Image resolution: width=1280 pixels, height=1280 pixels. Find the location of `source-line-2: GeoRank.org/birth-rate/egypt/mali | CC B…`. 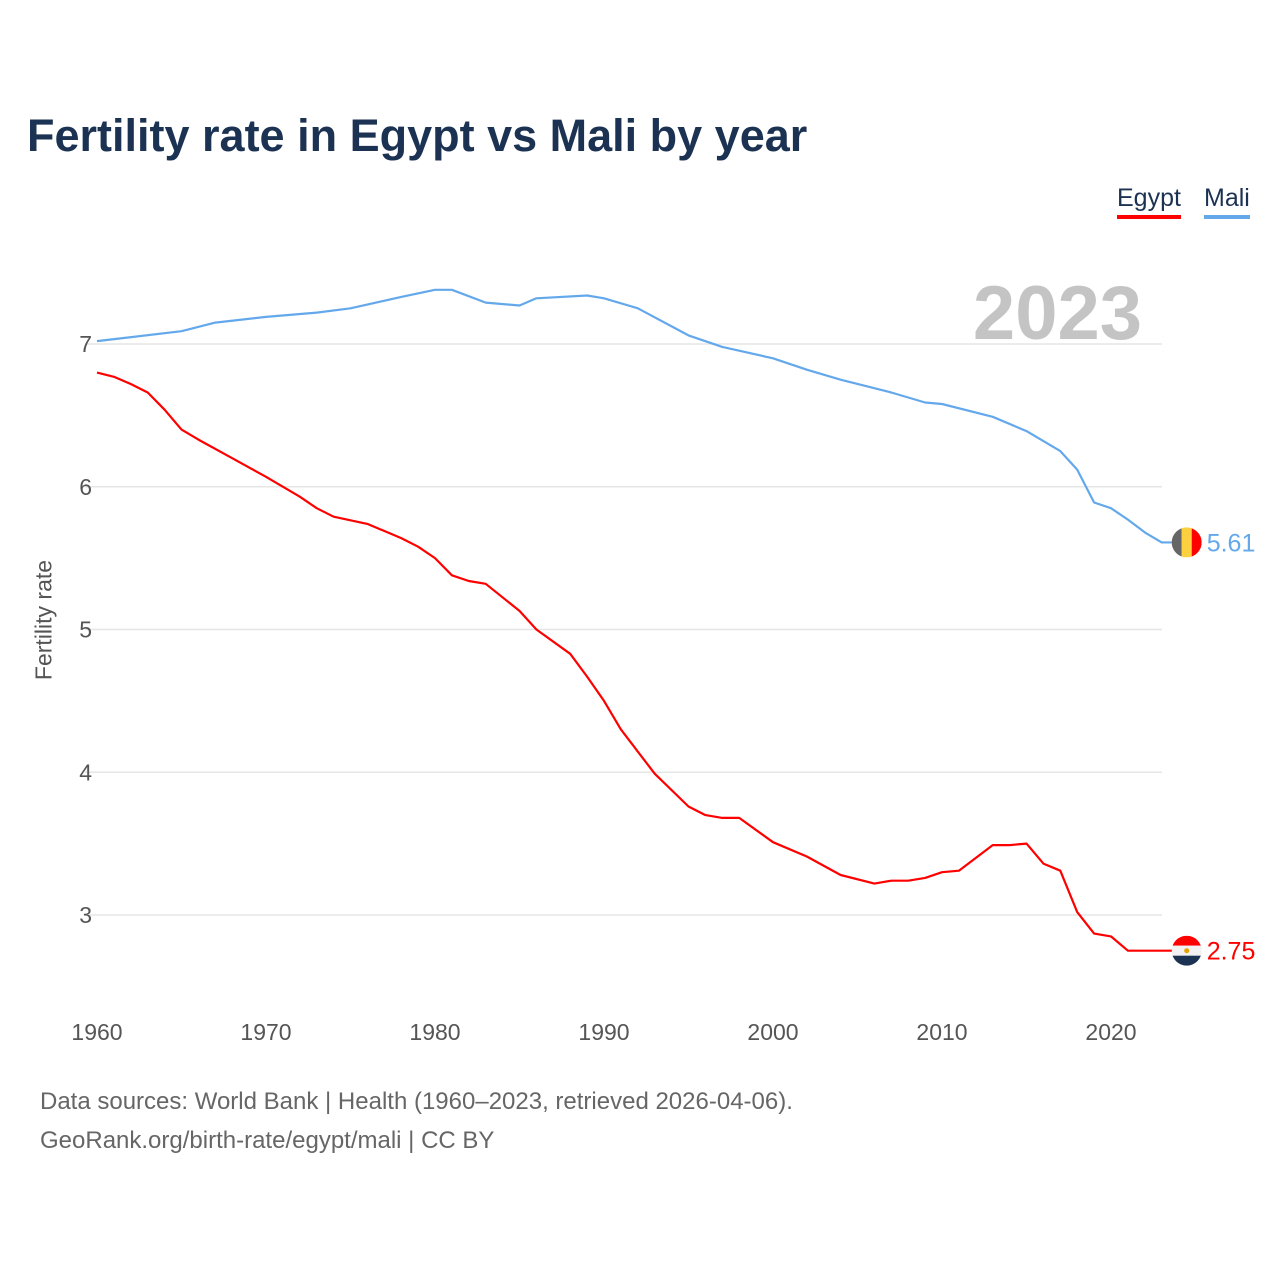

source-line-2: GeoRank.org/birth-rate/egypt/mali | CC B… is located at coordinates (267, 1140).